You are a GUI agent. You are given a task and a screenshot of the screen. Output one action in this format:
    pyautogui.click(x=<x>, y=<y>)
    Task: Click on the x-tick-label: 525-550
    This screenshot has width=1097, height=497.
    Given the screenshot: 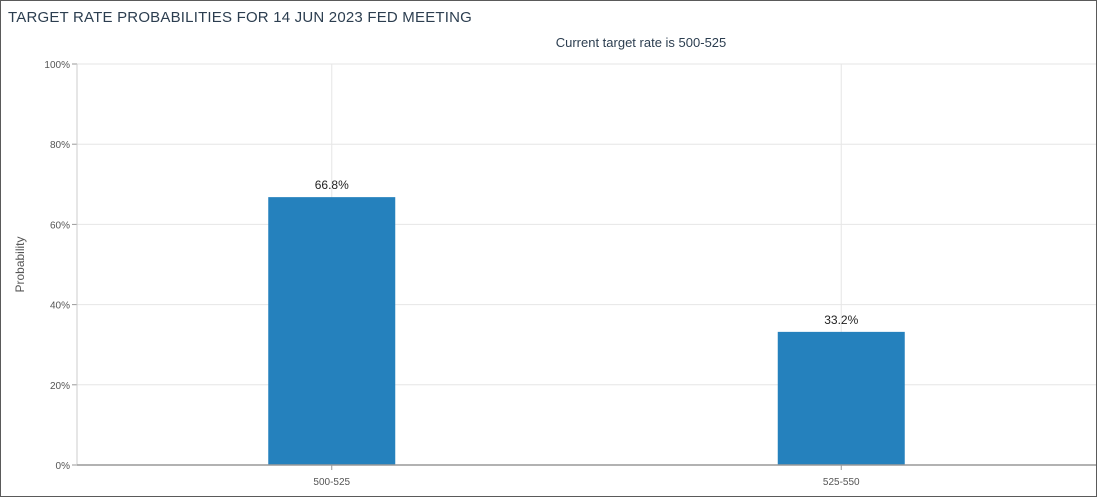 What is the action you would take?
    pyautogui.click(x=841, y=482)
    